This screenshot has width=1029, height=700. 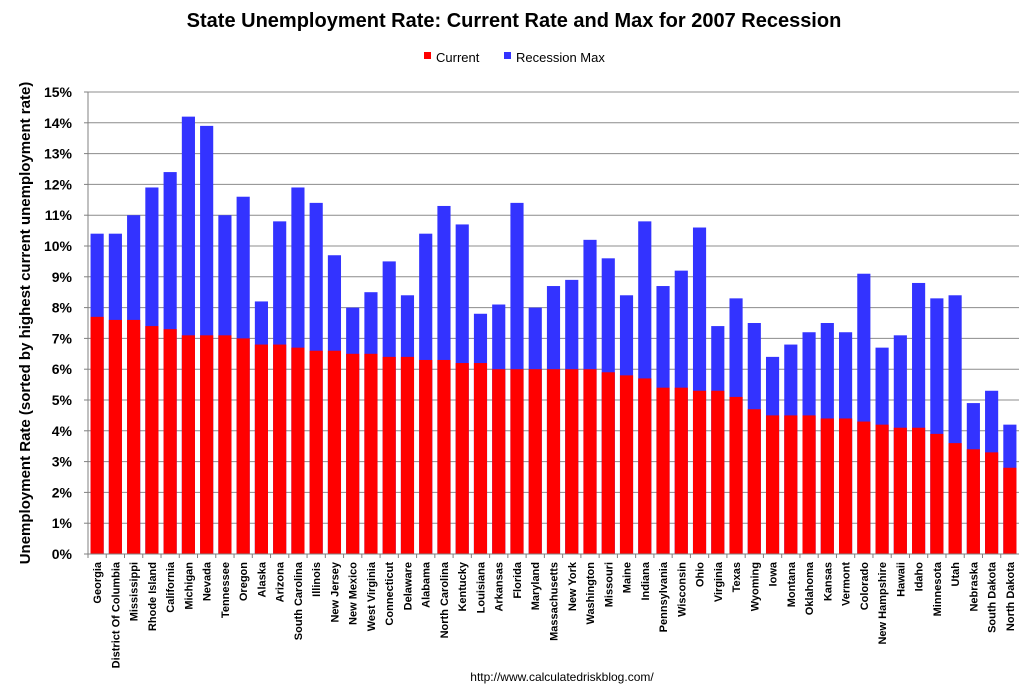 What do you see at coordinates (920, 577) in the screenshot?
I see `x-category-label: Idaho` at bounding box center [920, 577].